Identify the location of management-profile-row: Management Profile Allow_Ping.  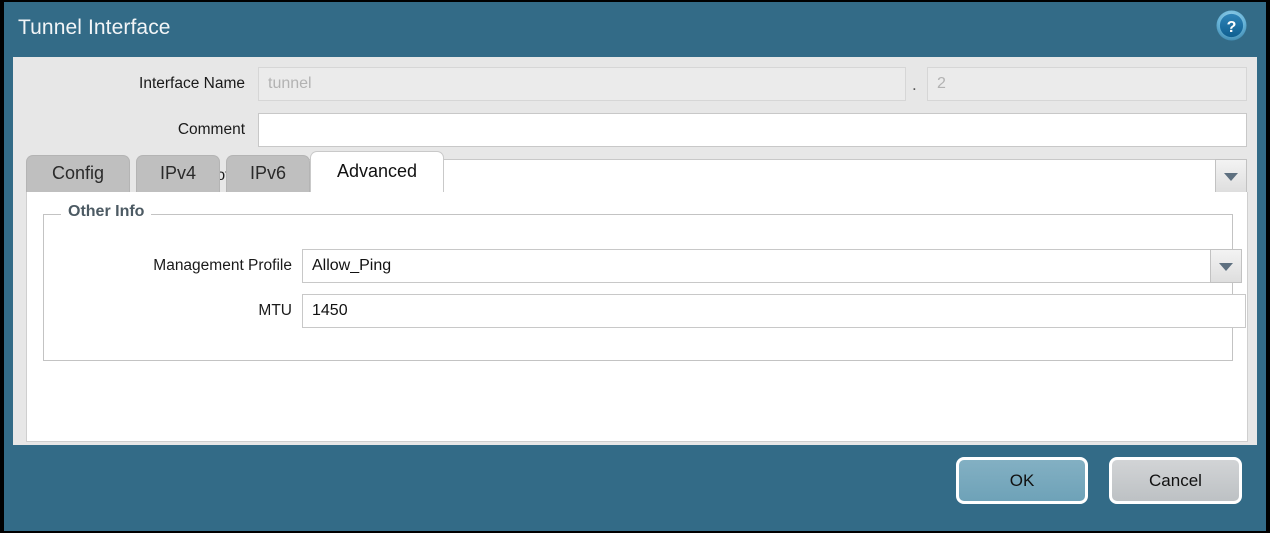
(643, 267).